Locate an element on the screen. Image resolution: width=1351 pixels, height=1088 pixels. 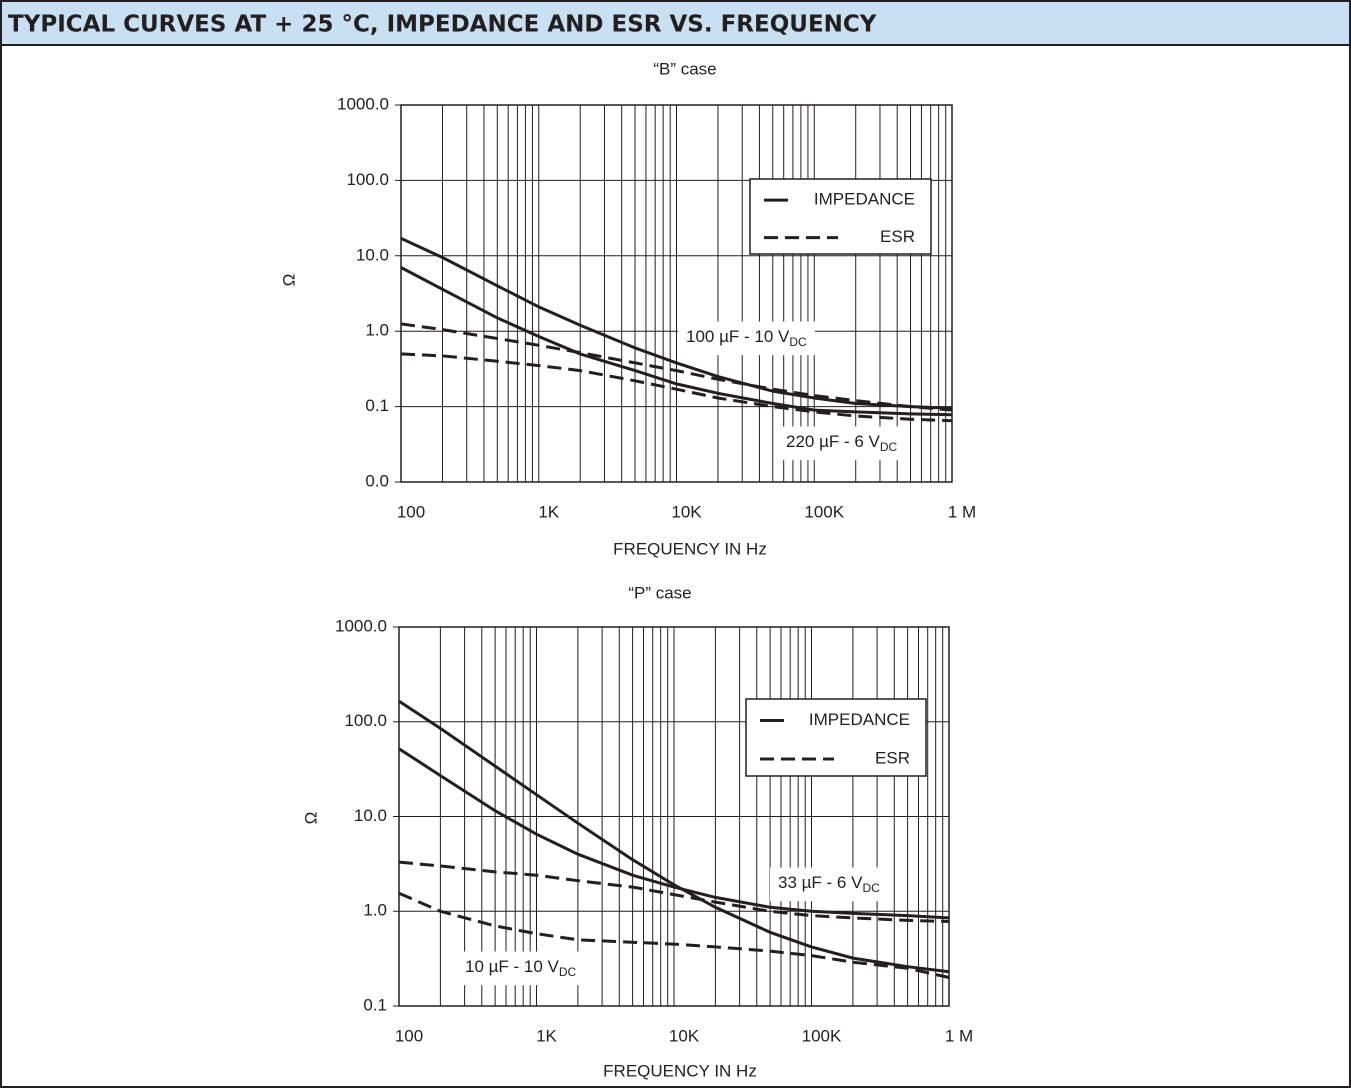
annotation: 10 µF - 10 VDC is located at coordinates (521, 968).